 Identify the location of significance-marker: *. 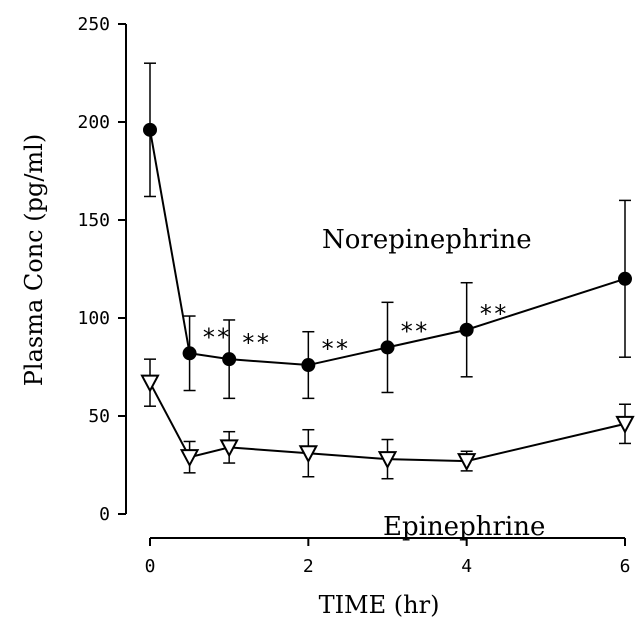
(638, 263).